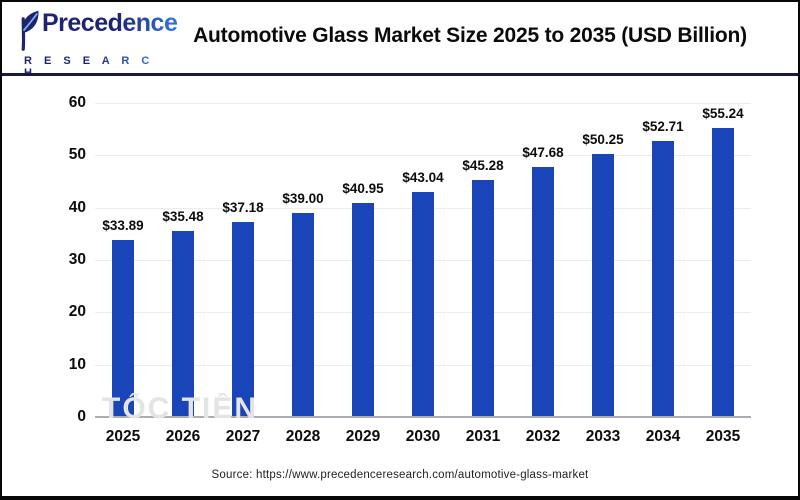 The image size is (800, 500). What do you see at coordinates (303, 436) in the screenshot?
I see `x-axis-tick-label: 2028` at bounding box center [303, 436].